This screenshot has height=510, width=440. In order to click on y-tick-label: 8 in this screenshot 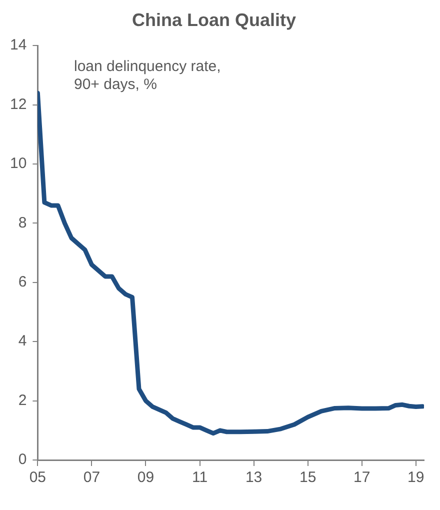, I will do `click(22, 223)`.